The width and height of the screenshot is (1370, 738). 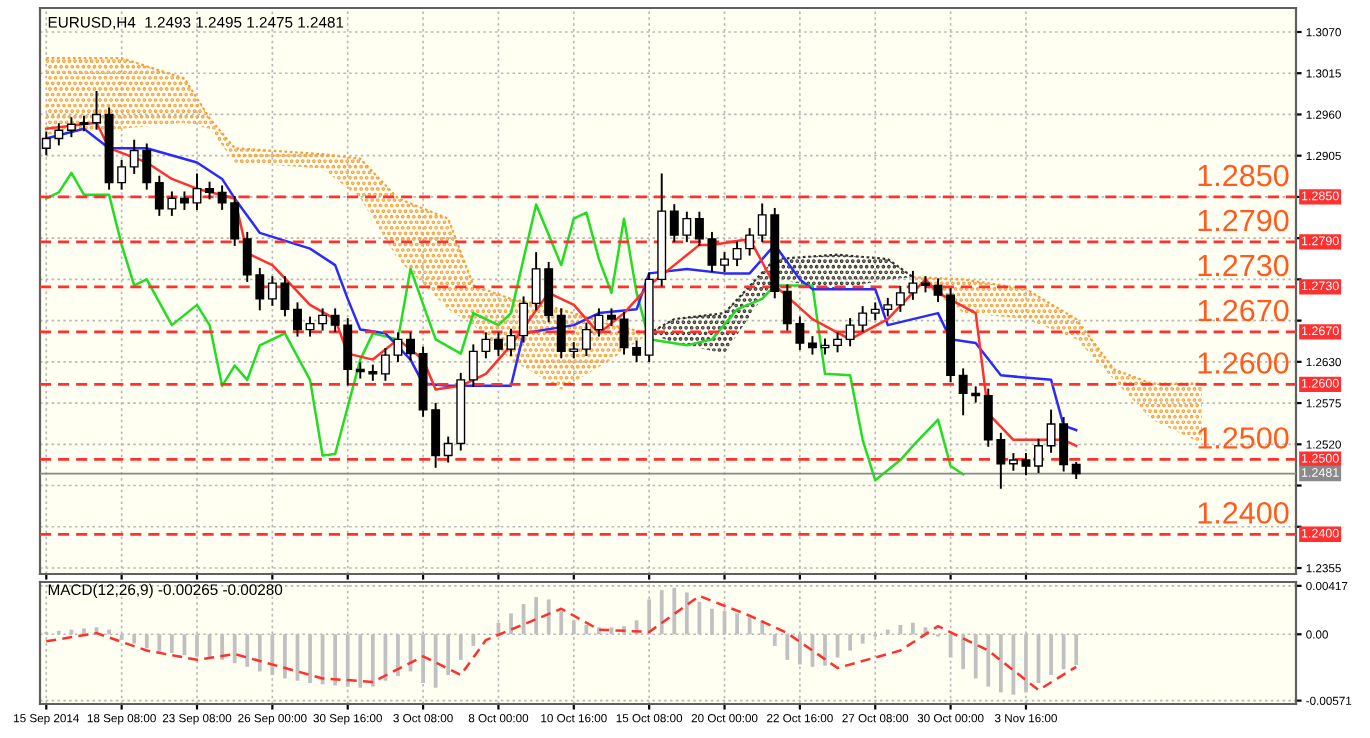 What do you see at coordinates (1243, 175) in the screenshot?
I see `text: 1.2850` at bounding box center [1243, 175].